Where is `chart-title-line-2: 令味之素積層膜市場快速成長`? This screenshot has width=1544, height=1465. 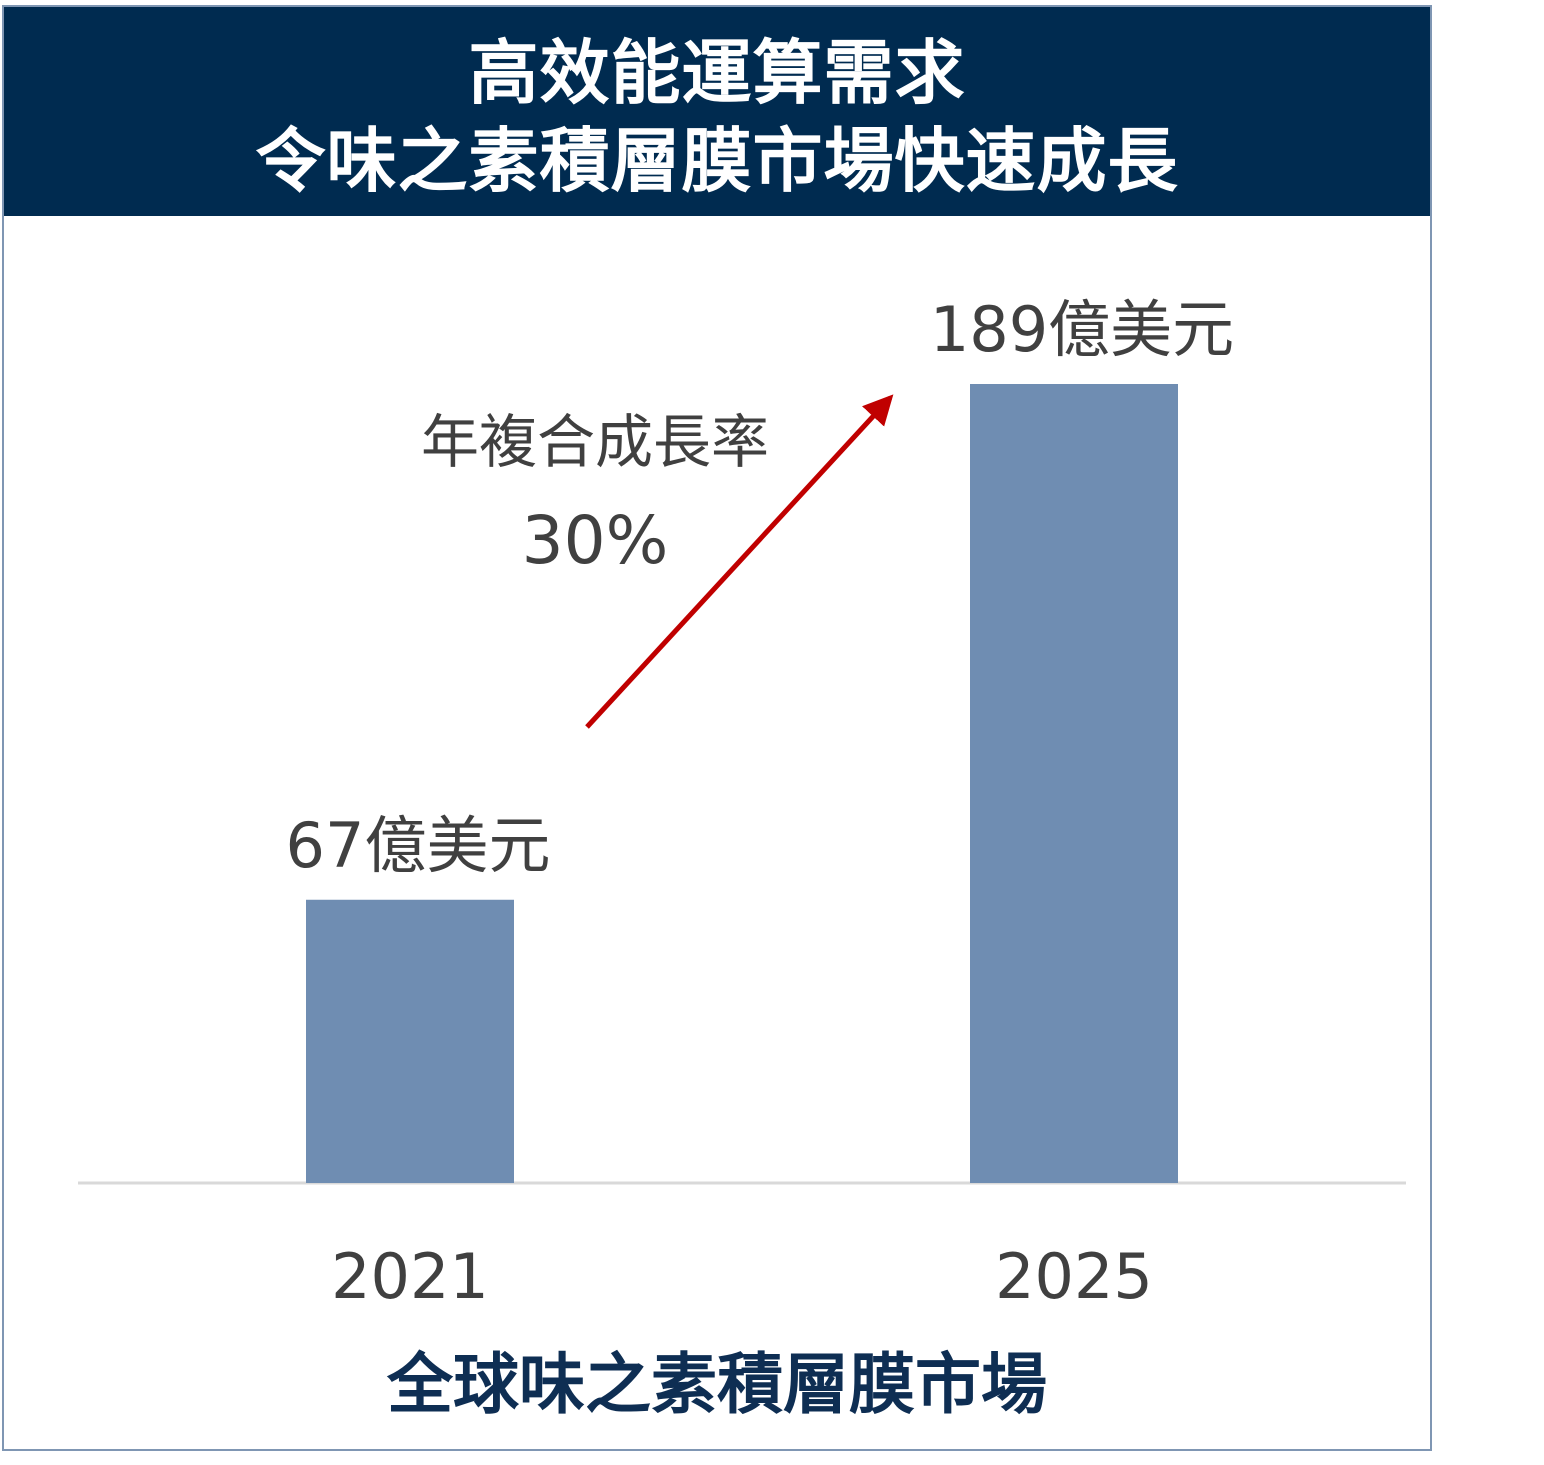
chart-title-line-2: 令味之素積層膜市場快速成長 is located at coordinates (717, 161).